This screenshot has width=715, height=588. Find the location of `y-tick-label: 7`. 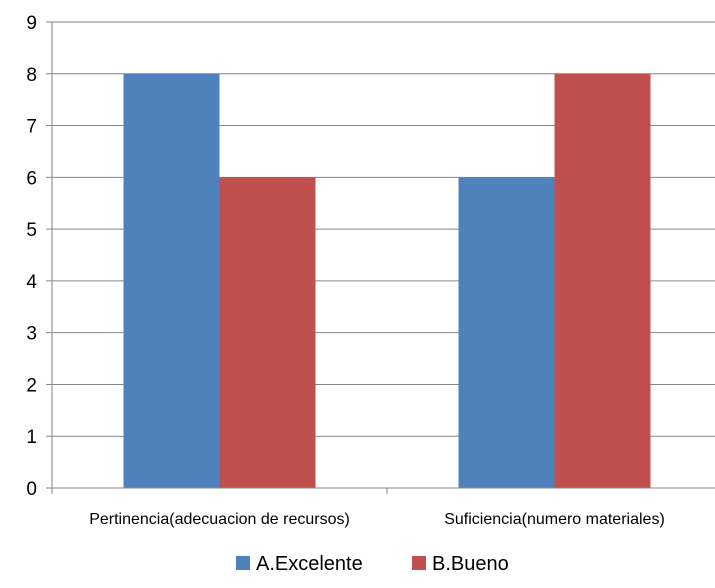

y-tick-label: 7 is located at coordinates (31, 127).